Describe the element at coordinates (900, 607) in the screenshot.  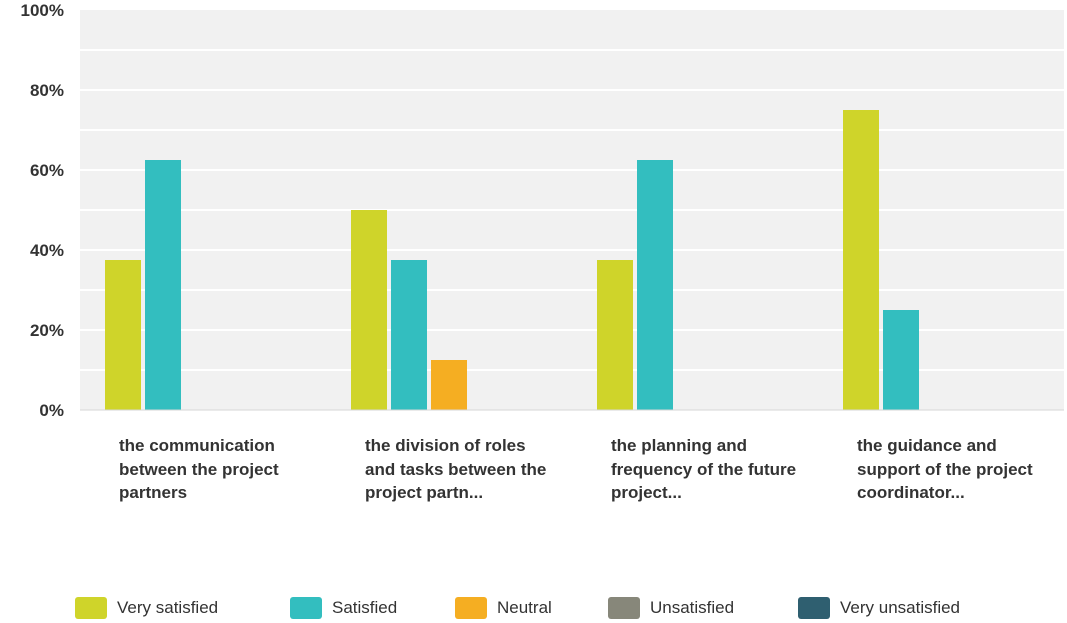
I see `legend-label: Very unsatisfied` at that location.